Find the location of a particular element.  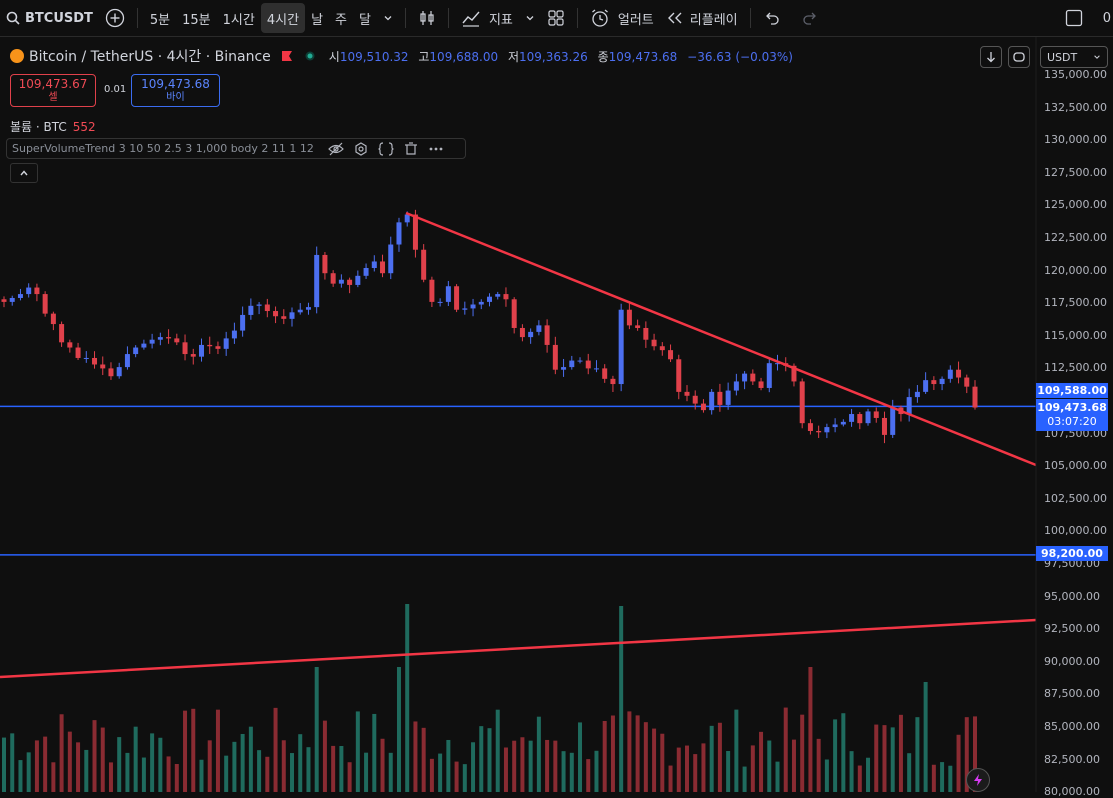

interval-1h: 1시간 is located at coordinates (238, 20).